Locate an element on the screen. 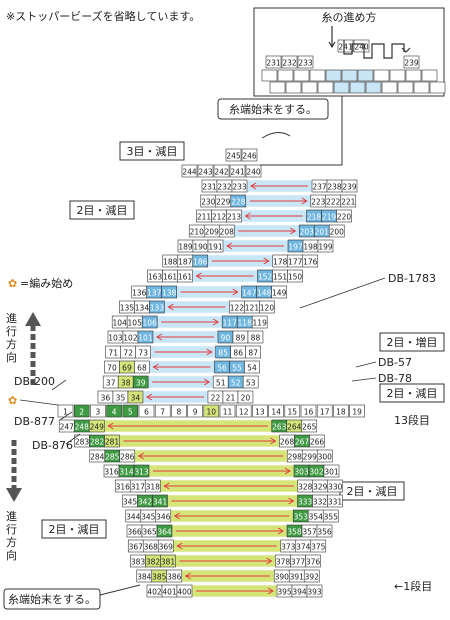 Image resolution: width=450 pixels, height=620 pixels. bead-cell: 133 is located at coordinates (157, 307).